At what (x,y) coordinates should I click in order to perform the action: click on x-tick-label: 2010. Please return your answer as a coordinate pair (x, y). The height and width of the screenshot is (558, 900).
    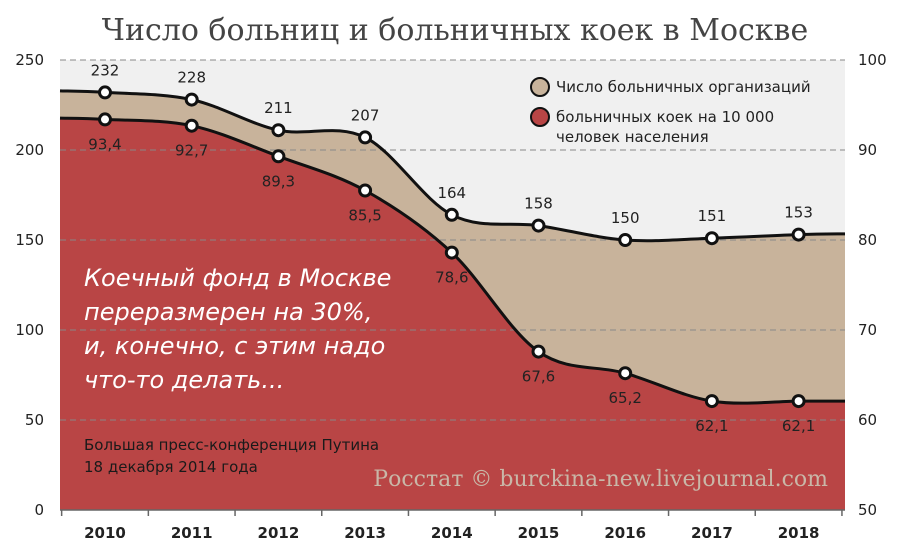
    Looking at the image, I should click on (105, 533).